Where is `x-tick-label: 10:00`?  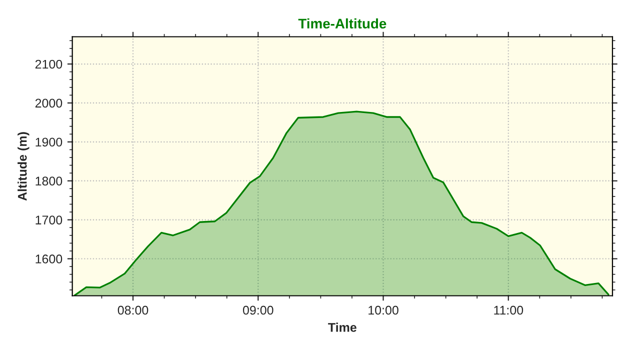
x-tick-label: 10:00 is located at coordinates (383, 310).